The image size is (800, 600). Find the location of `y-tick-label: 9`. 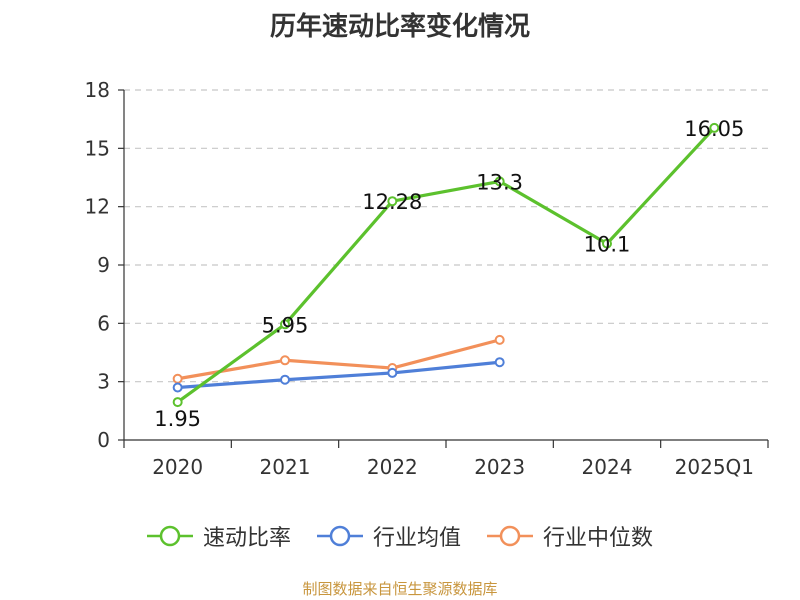

y-tick-label: 9 is located at coordinates (103, 265).